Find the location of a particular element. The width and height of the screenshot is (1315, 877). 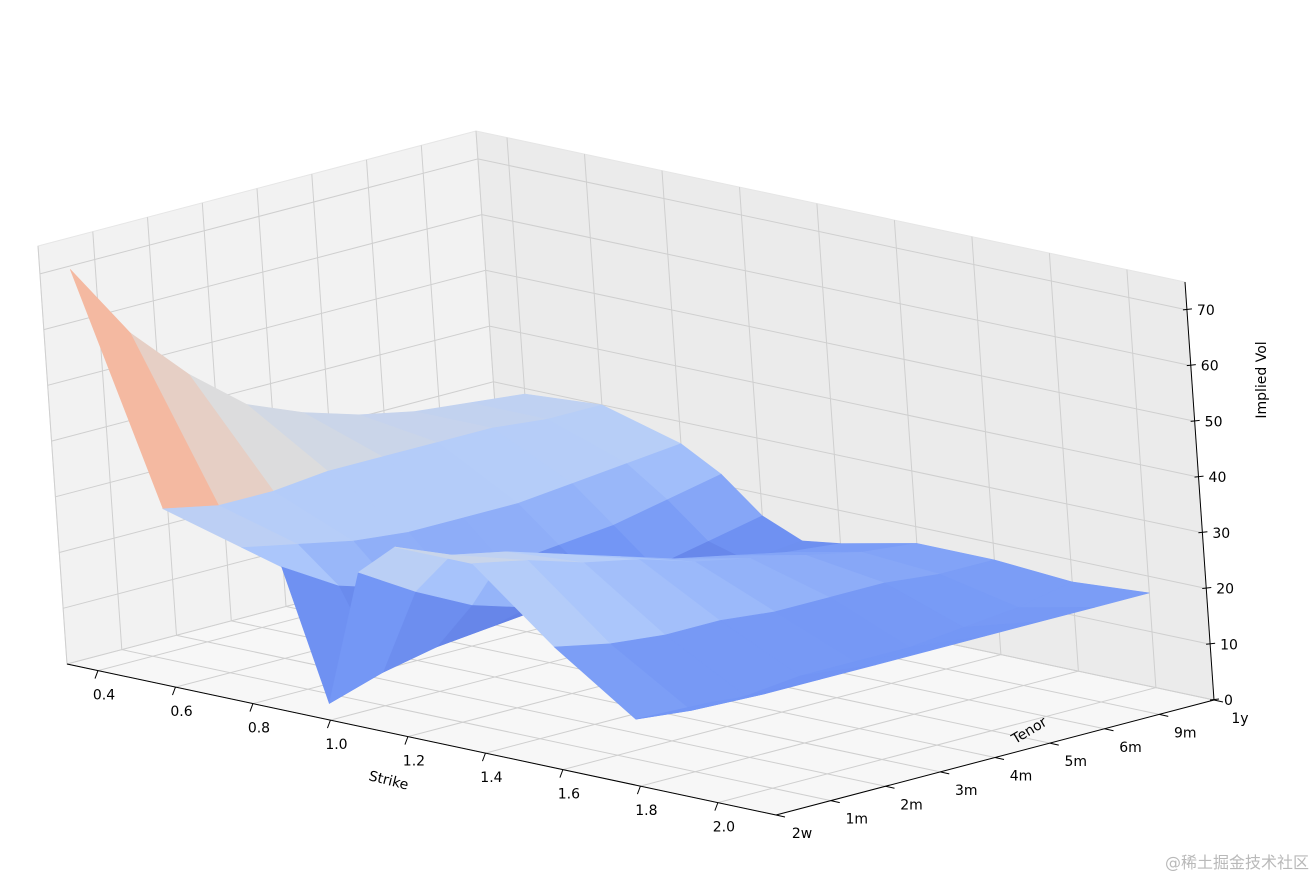

x-axis-line is located at coordinates (421, 739).